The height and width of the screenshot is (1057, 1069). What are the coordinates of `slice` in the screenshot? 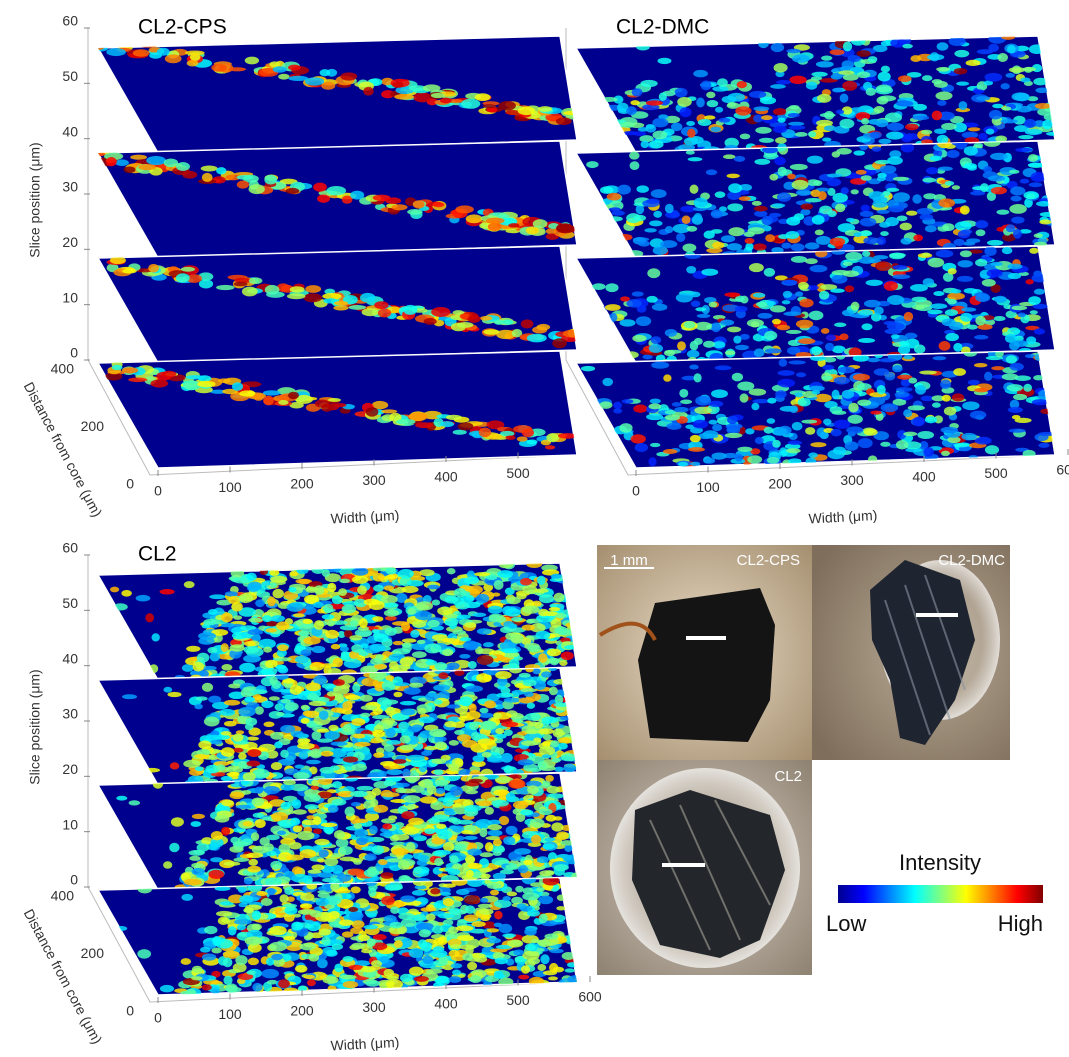 It's located at (337, 409).